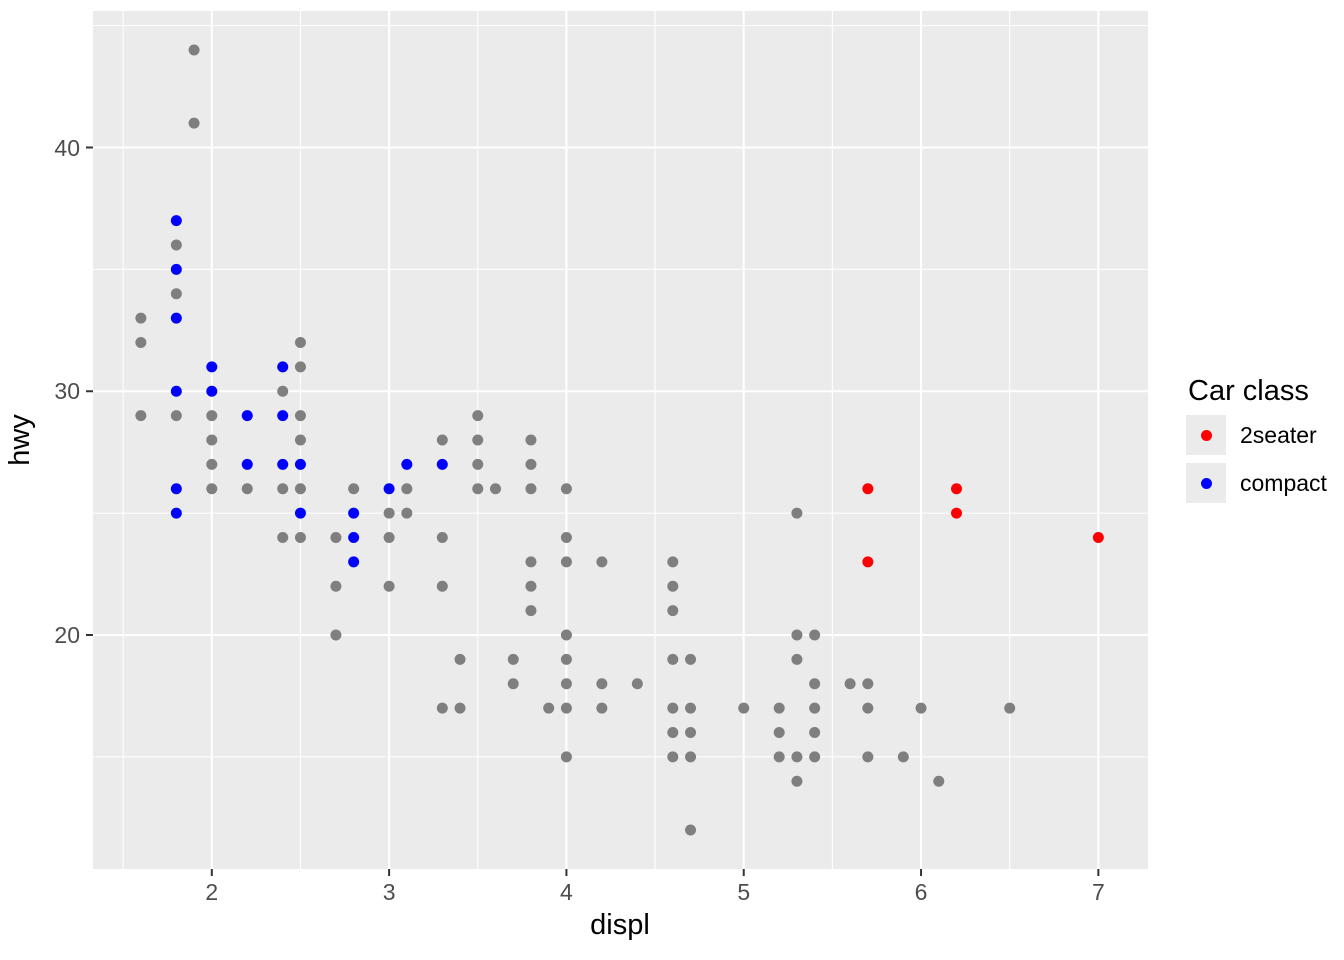  Describe the element at coordinates (20, 440) in the screenshot. I see `y-axis-title: hwy` at that location.